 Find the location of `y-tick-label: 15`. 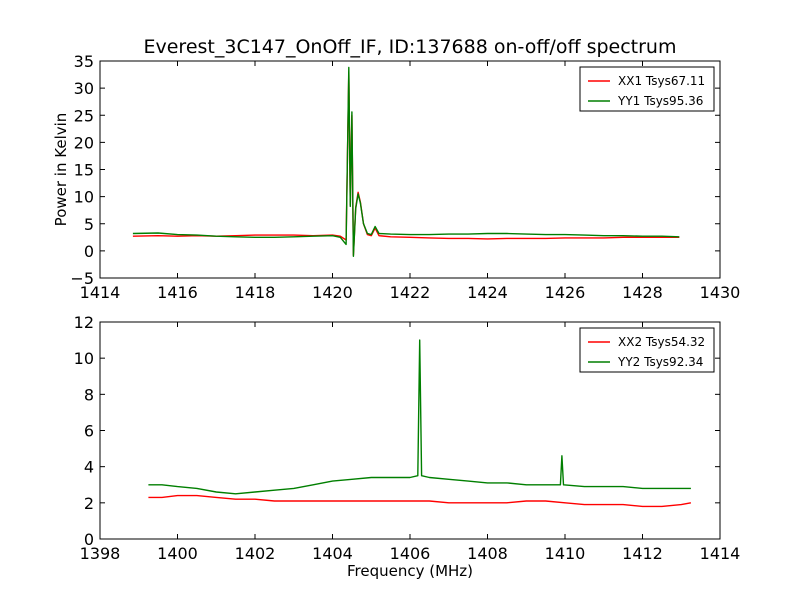

y-tick-label: 15 is located at coordinates (84, 170).